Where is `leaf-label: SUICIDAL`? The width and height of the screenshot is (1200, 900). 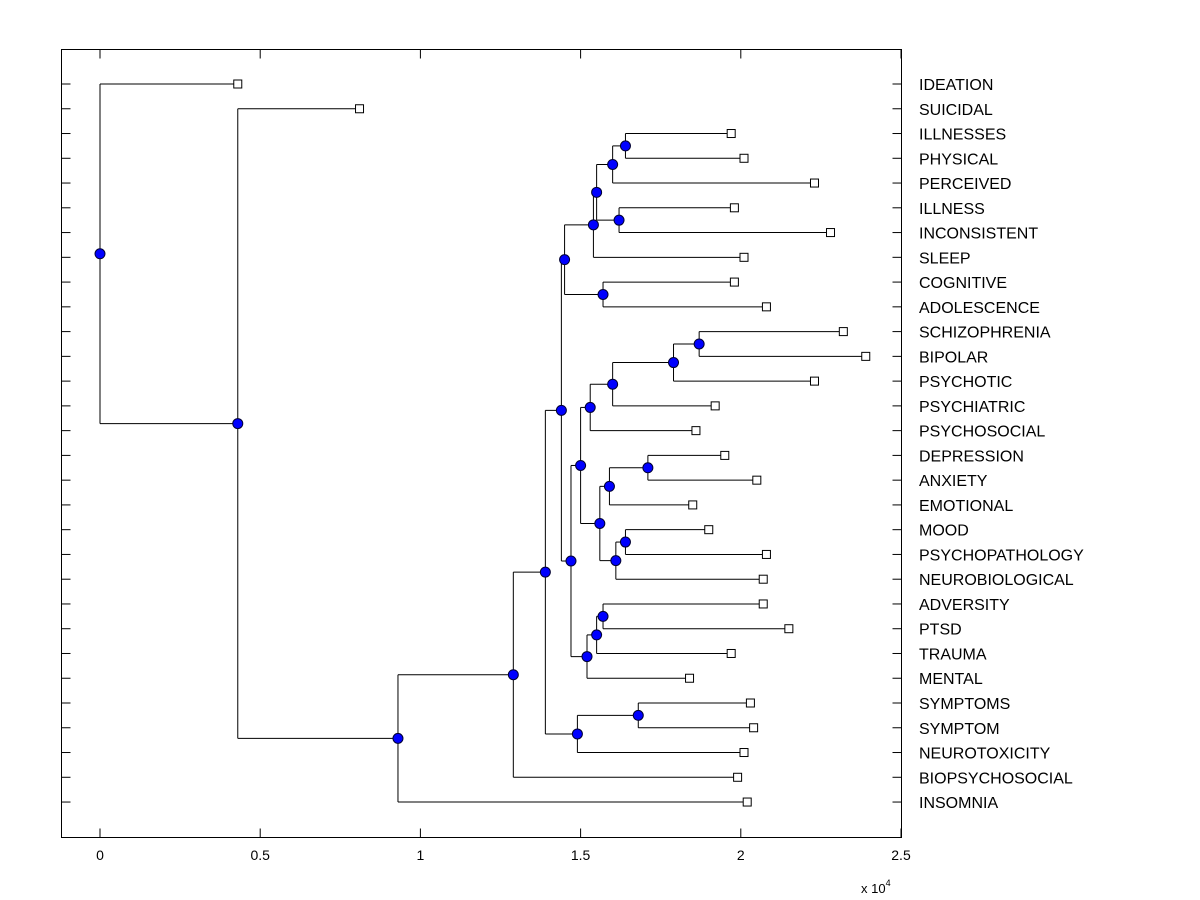
leaf-label: SUICIDAL is located at coordinates (956, 110).